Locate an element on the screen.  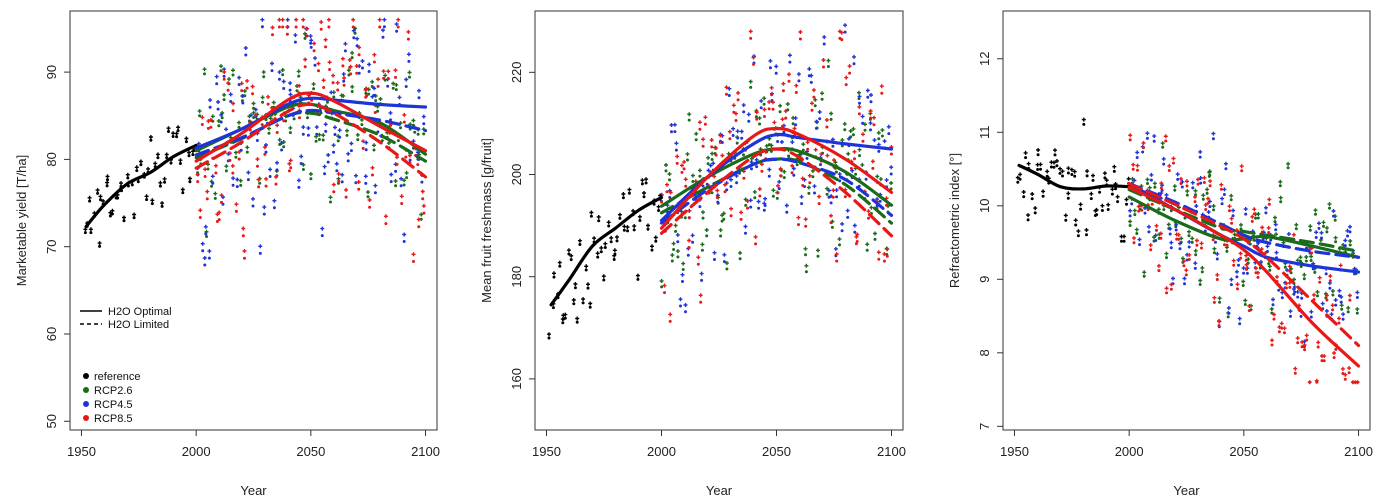
series-line-rcp45-dashed is located at coordinates (1244, 220).